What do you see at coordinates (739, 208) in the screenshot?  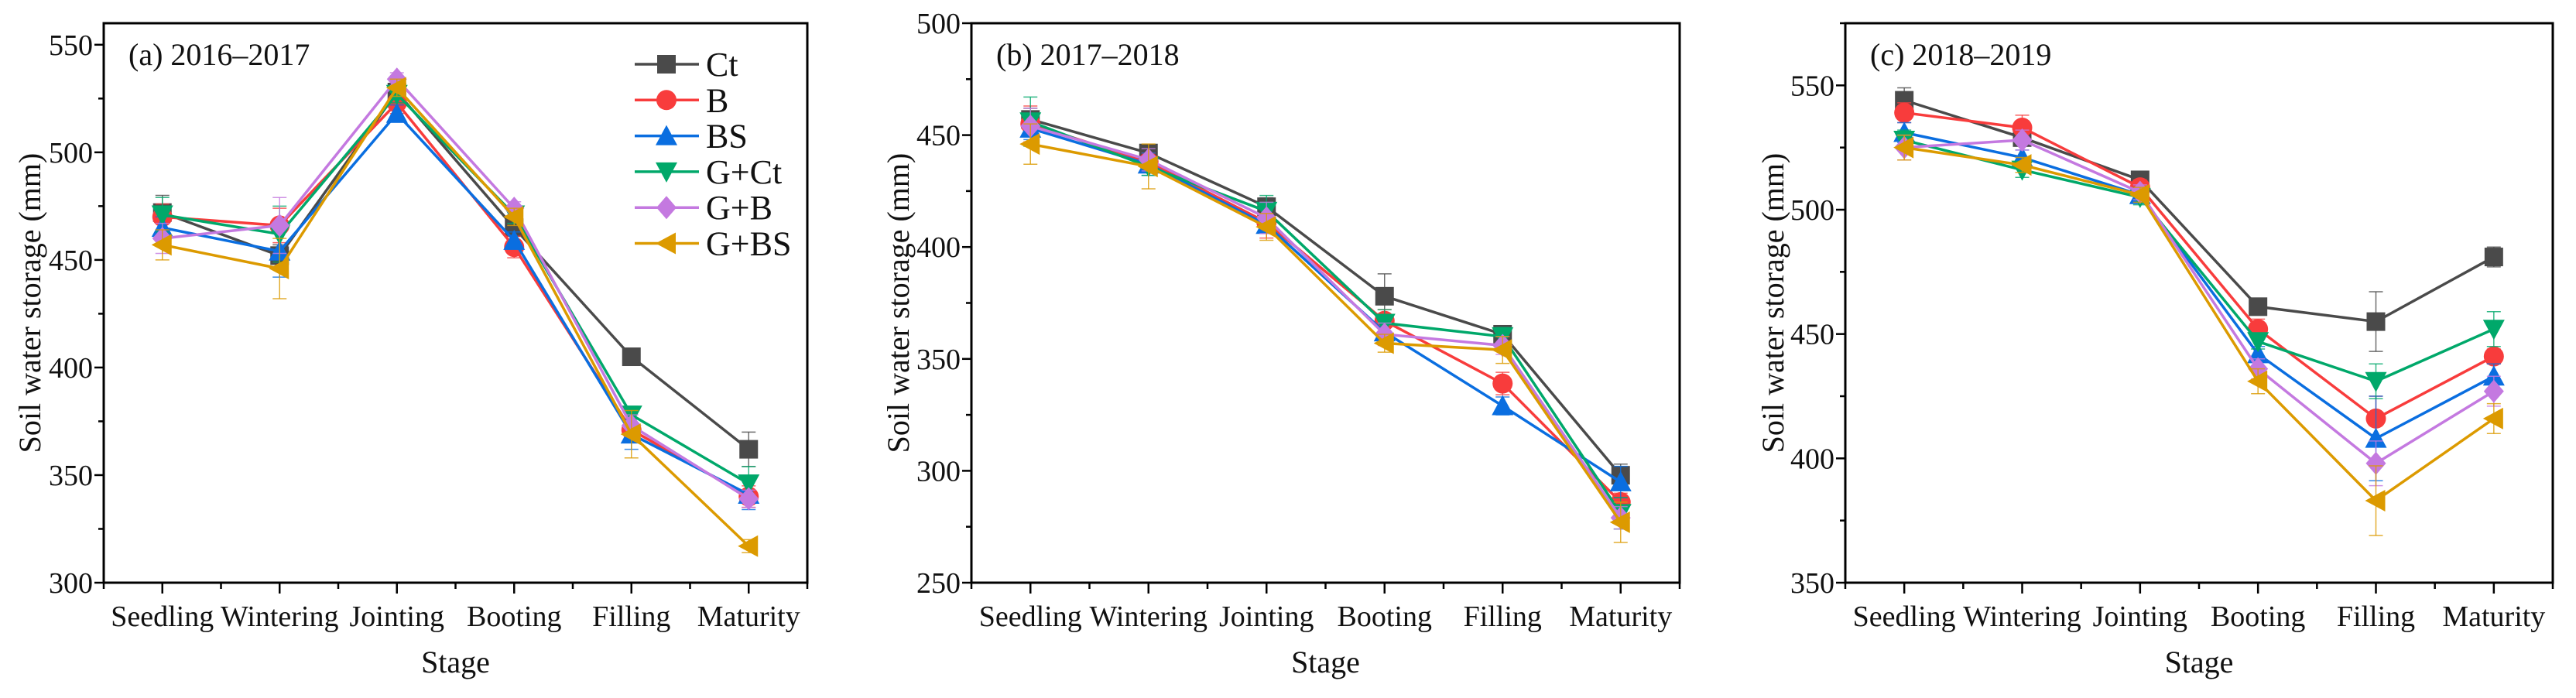 I see `legend-label: G+B` at bounding box center [739, 208].